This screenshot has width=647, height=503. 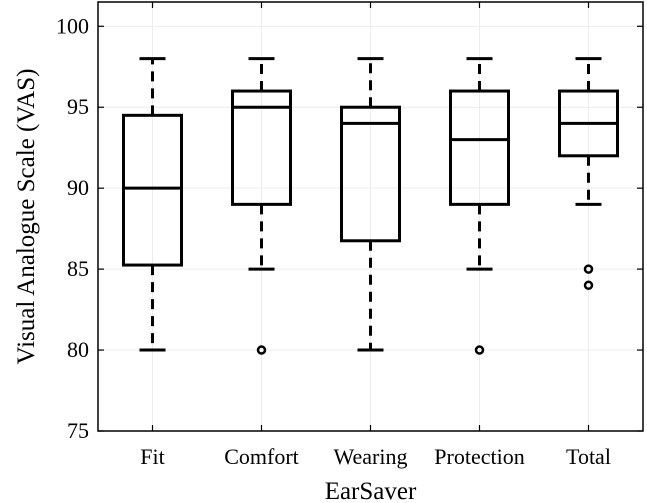 I want to click on box-comfort, so click(x=261, y=206).